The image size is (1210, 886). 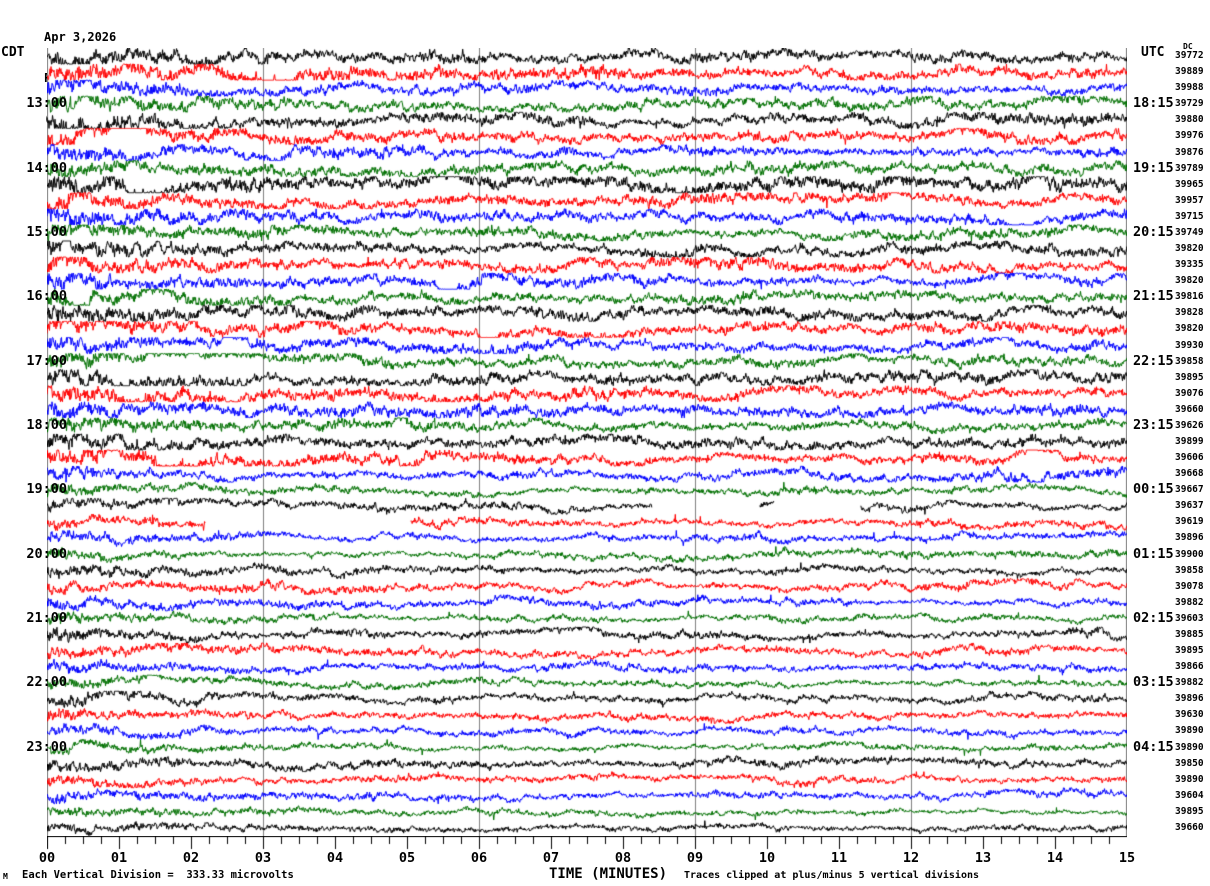 I want to click on dc-value: 39606, so click(x=1189, y=458).